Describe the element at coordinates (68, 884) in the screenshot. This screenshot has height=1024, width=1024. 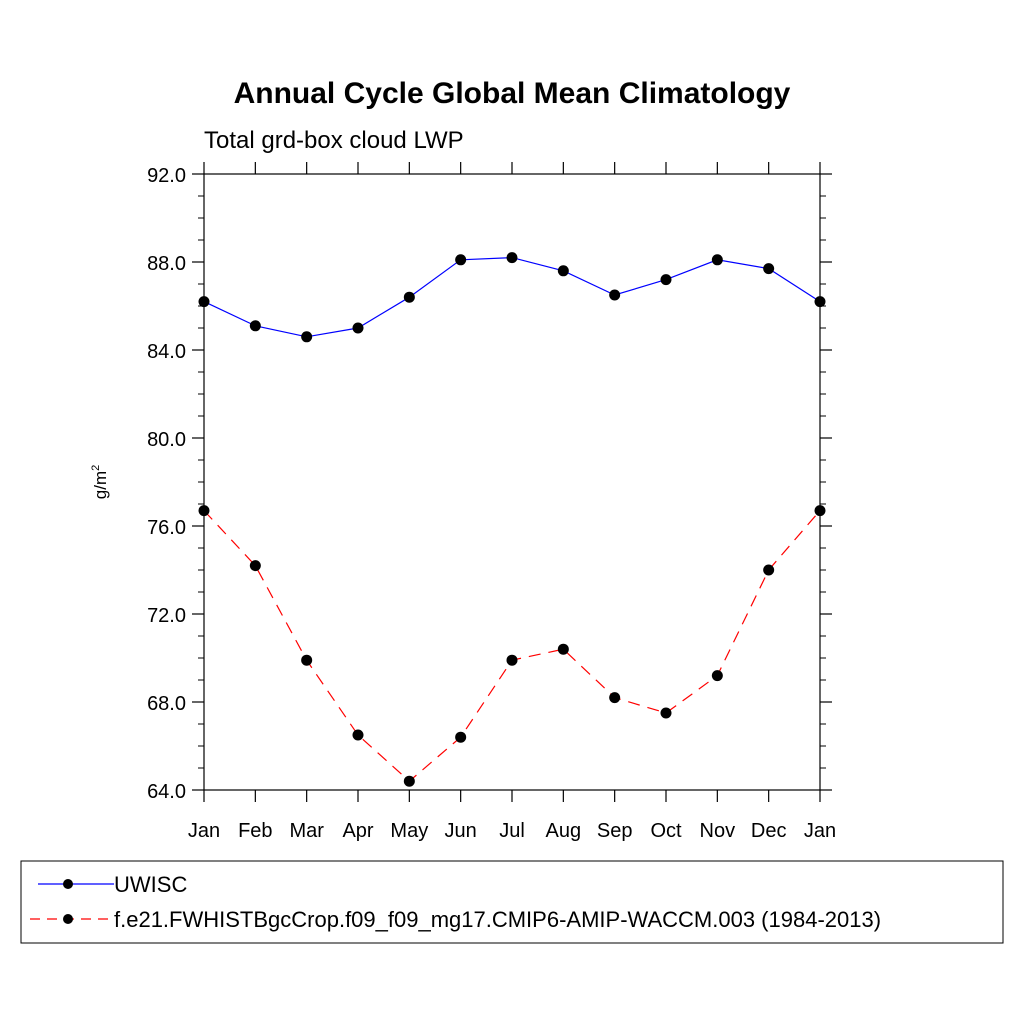
I see `legend-marker-uwisc` at that location.